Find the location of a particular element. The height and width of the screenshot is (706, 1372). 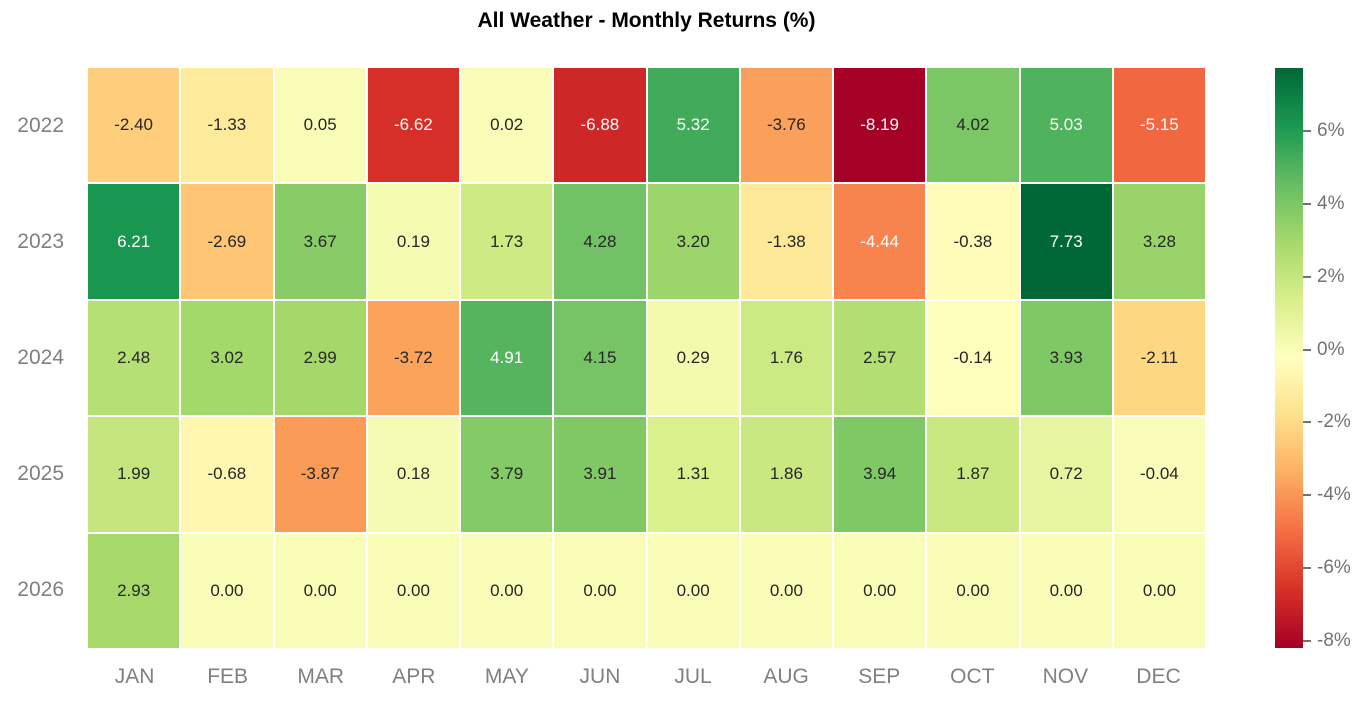

heatmap-cell: -4.44 is located at coordinates (880, 241).